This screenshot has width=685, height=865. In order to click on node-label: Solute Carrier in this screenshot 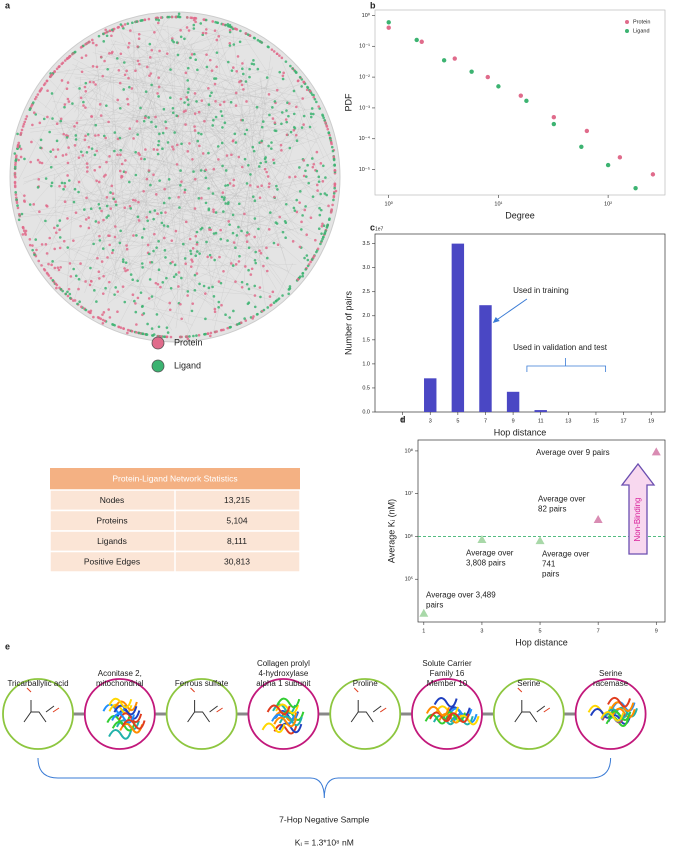, I will do `click(447, 663)`.